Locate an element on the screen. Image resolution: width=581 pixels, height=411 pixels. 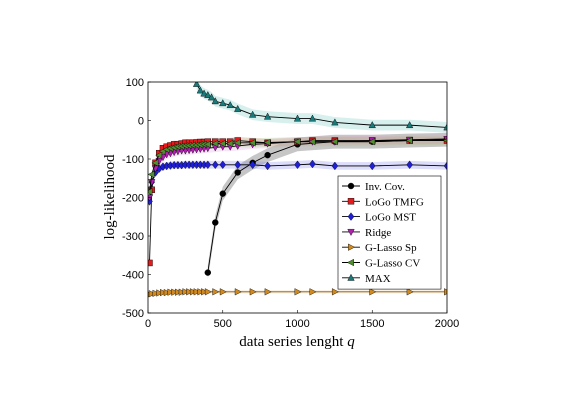
legend-label-g-lasso-sp: G-Lasso Sp is located at coordinates (391, 248).